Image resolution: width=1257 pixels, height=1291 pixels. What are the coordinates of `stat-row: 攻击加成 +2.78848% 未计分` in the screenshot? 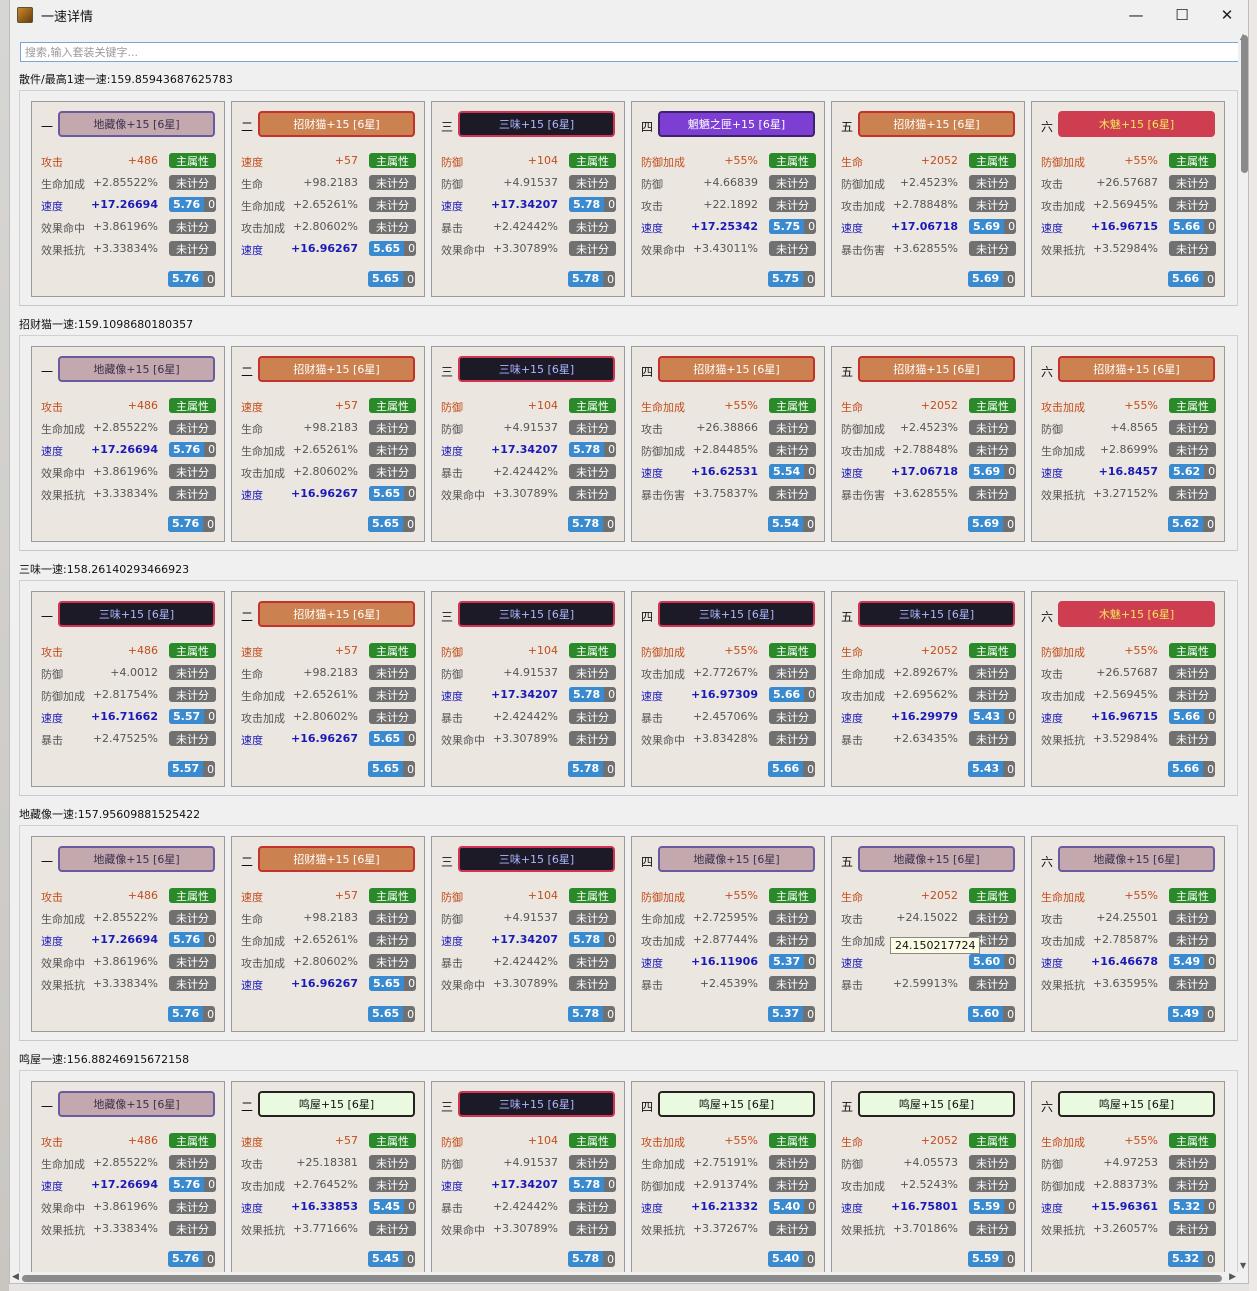 It's located at (928, 450).